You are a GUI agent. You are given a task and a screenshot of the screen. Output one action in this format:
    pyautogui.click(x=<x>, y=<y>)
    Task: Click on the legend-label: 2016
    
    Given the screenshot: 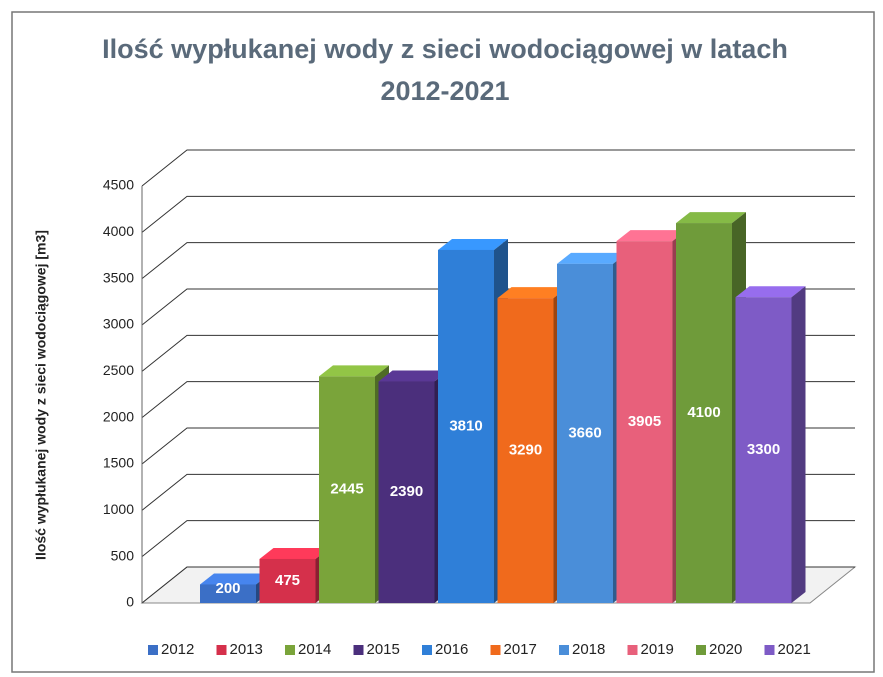 What is the action you would take?
    pyautogui.click(x=451, y=649)
    